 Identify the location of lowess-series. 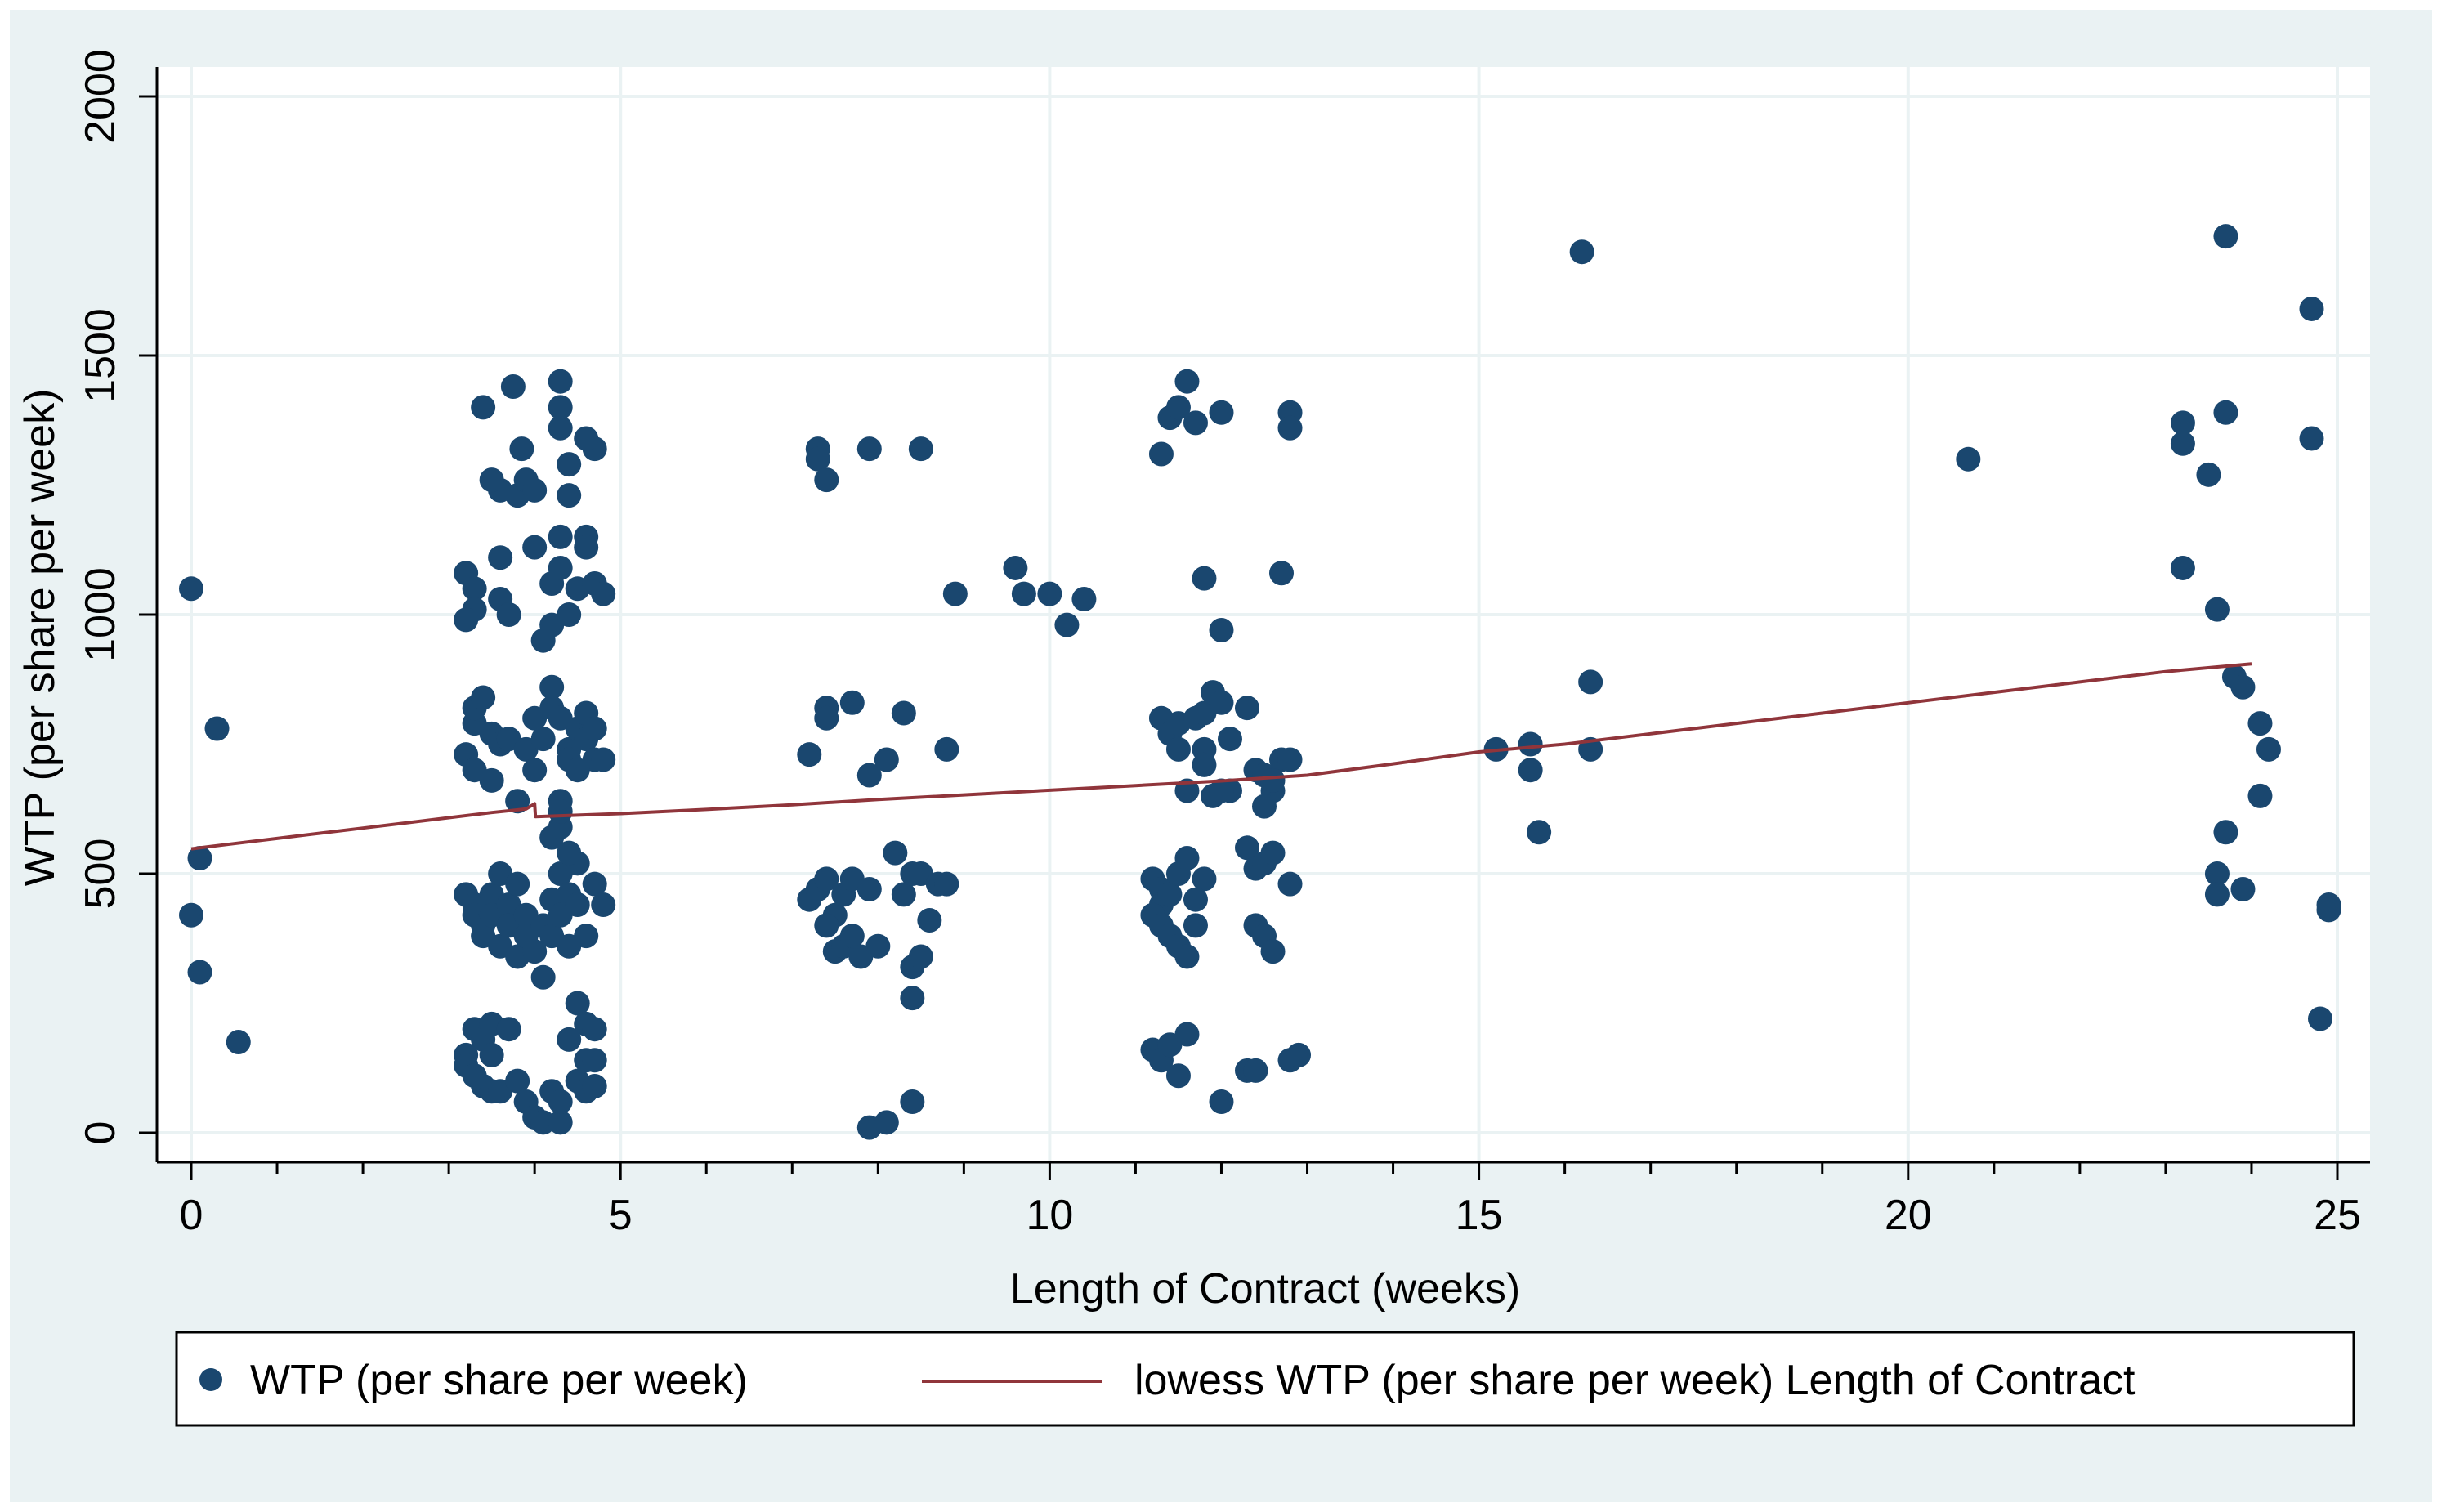
(1221, 756).